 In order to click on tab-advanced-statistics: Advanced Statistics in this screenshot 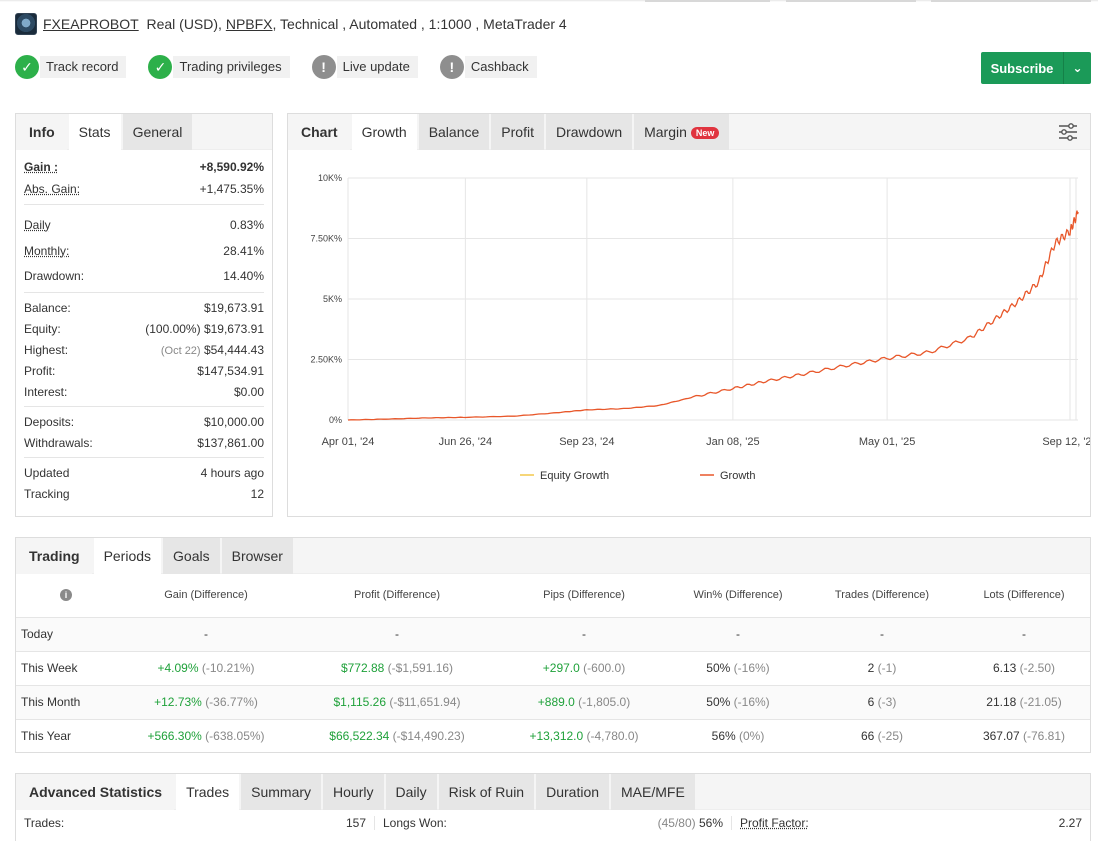, I will do `click(95, 792)`.